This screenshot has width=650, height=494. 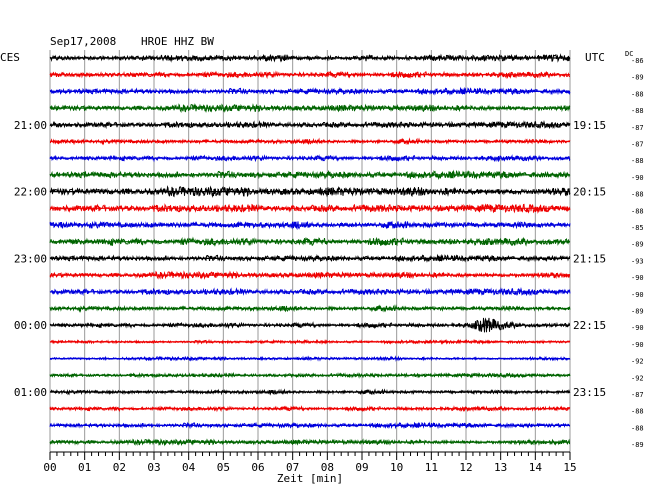 I want to click on x-tick-label: 14, so click(x=536, y=467).